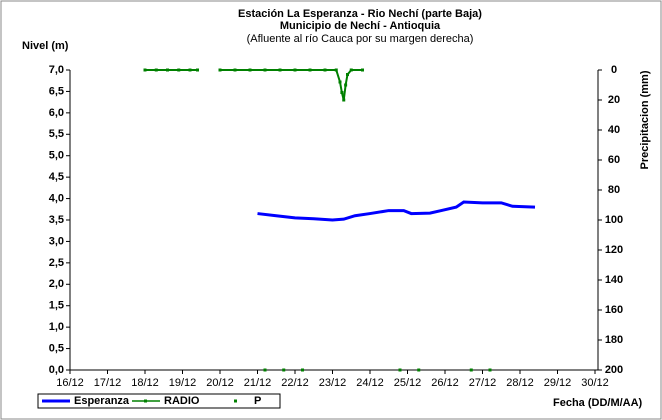 The height and width of the screenshot is (420, 662). I want to click on chart-subtitle: Municipio de Nechí - Antioquia, so click(360, 26).